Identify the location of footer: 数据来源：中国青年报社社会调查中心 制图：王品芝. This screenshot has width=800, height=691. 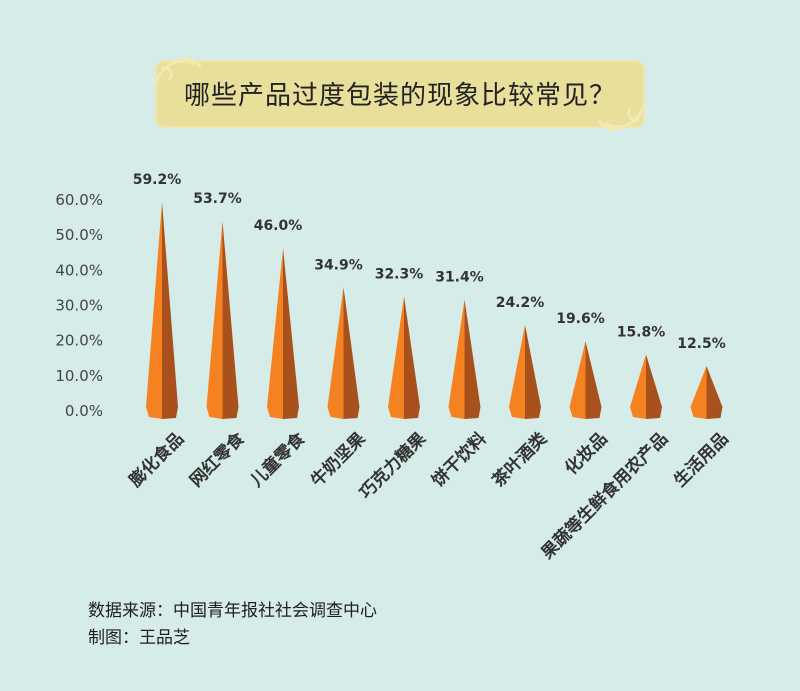
(232, 625).